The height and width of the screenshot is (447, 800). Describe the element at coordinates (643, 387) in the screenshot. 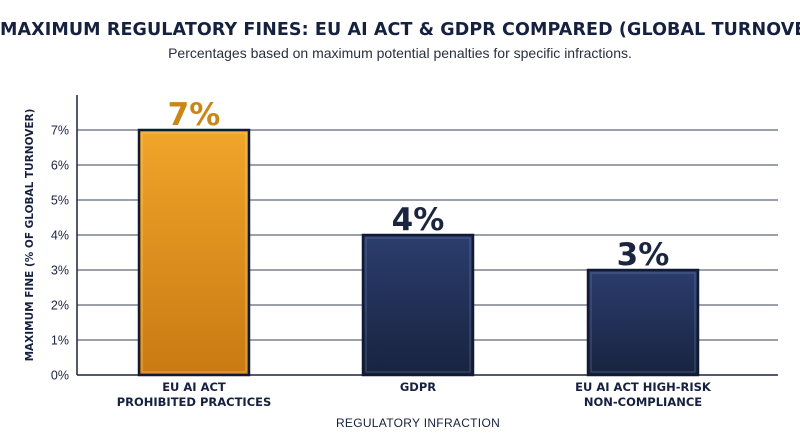

I see `x-tick-label: EU AI ACT HIGH-RISK` at that location.